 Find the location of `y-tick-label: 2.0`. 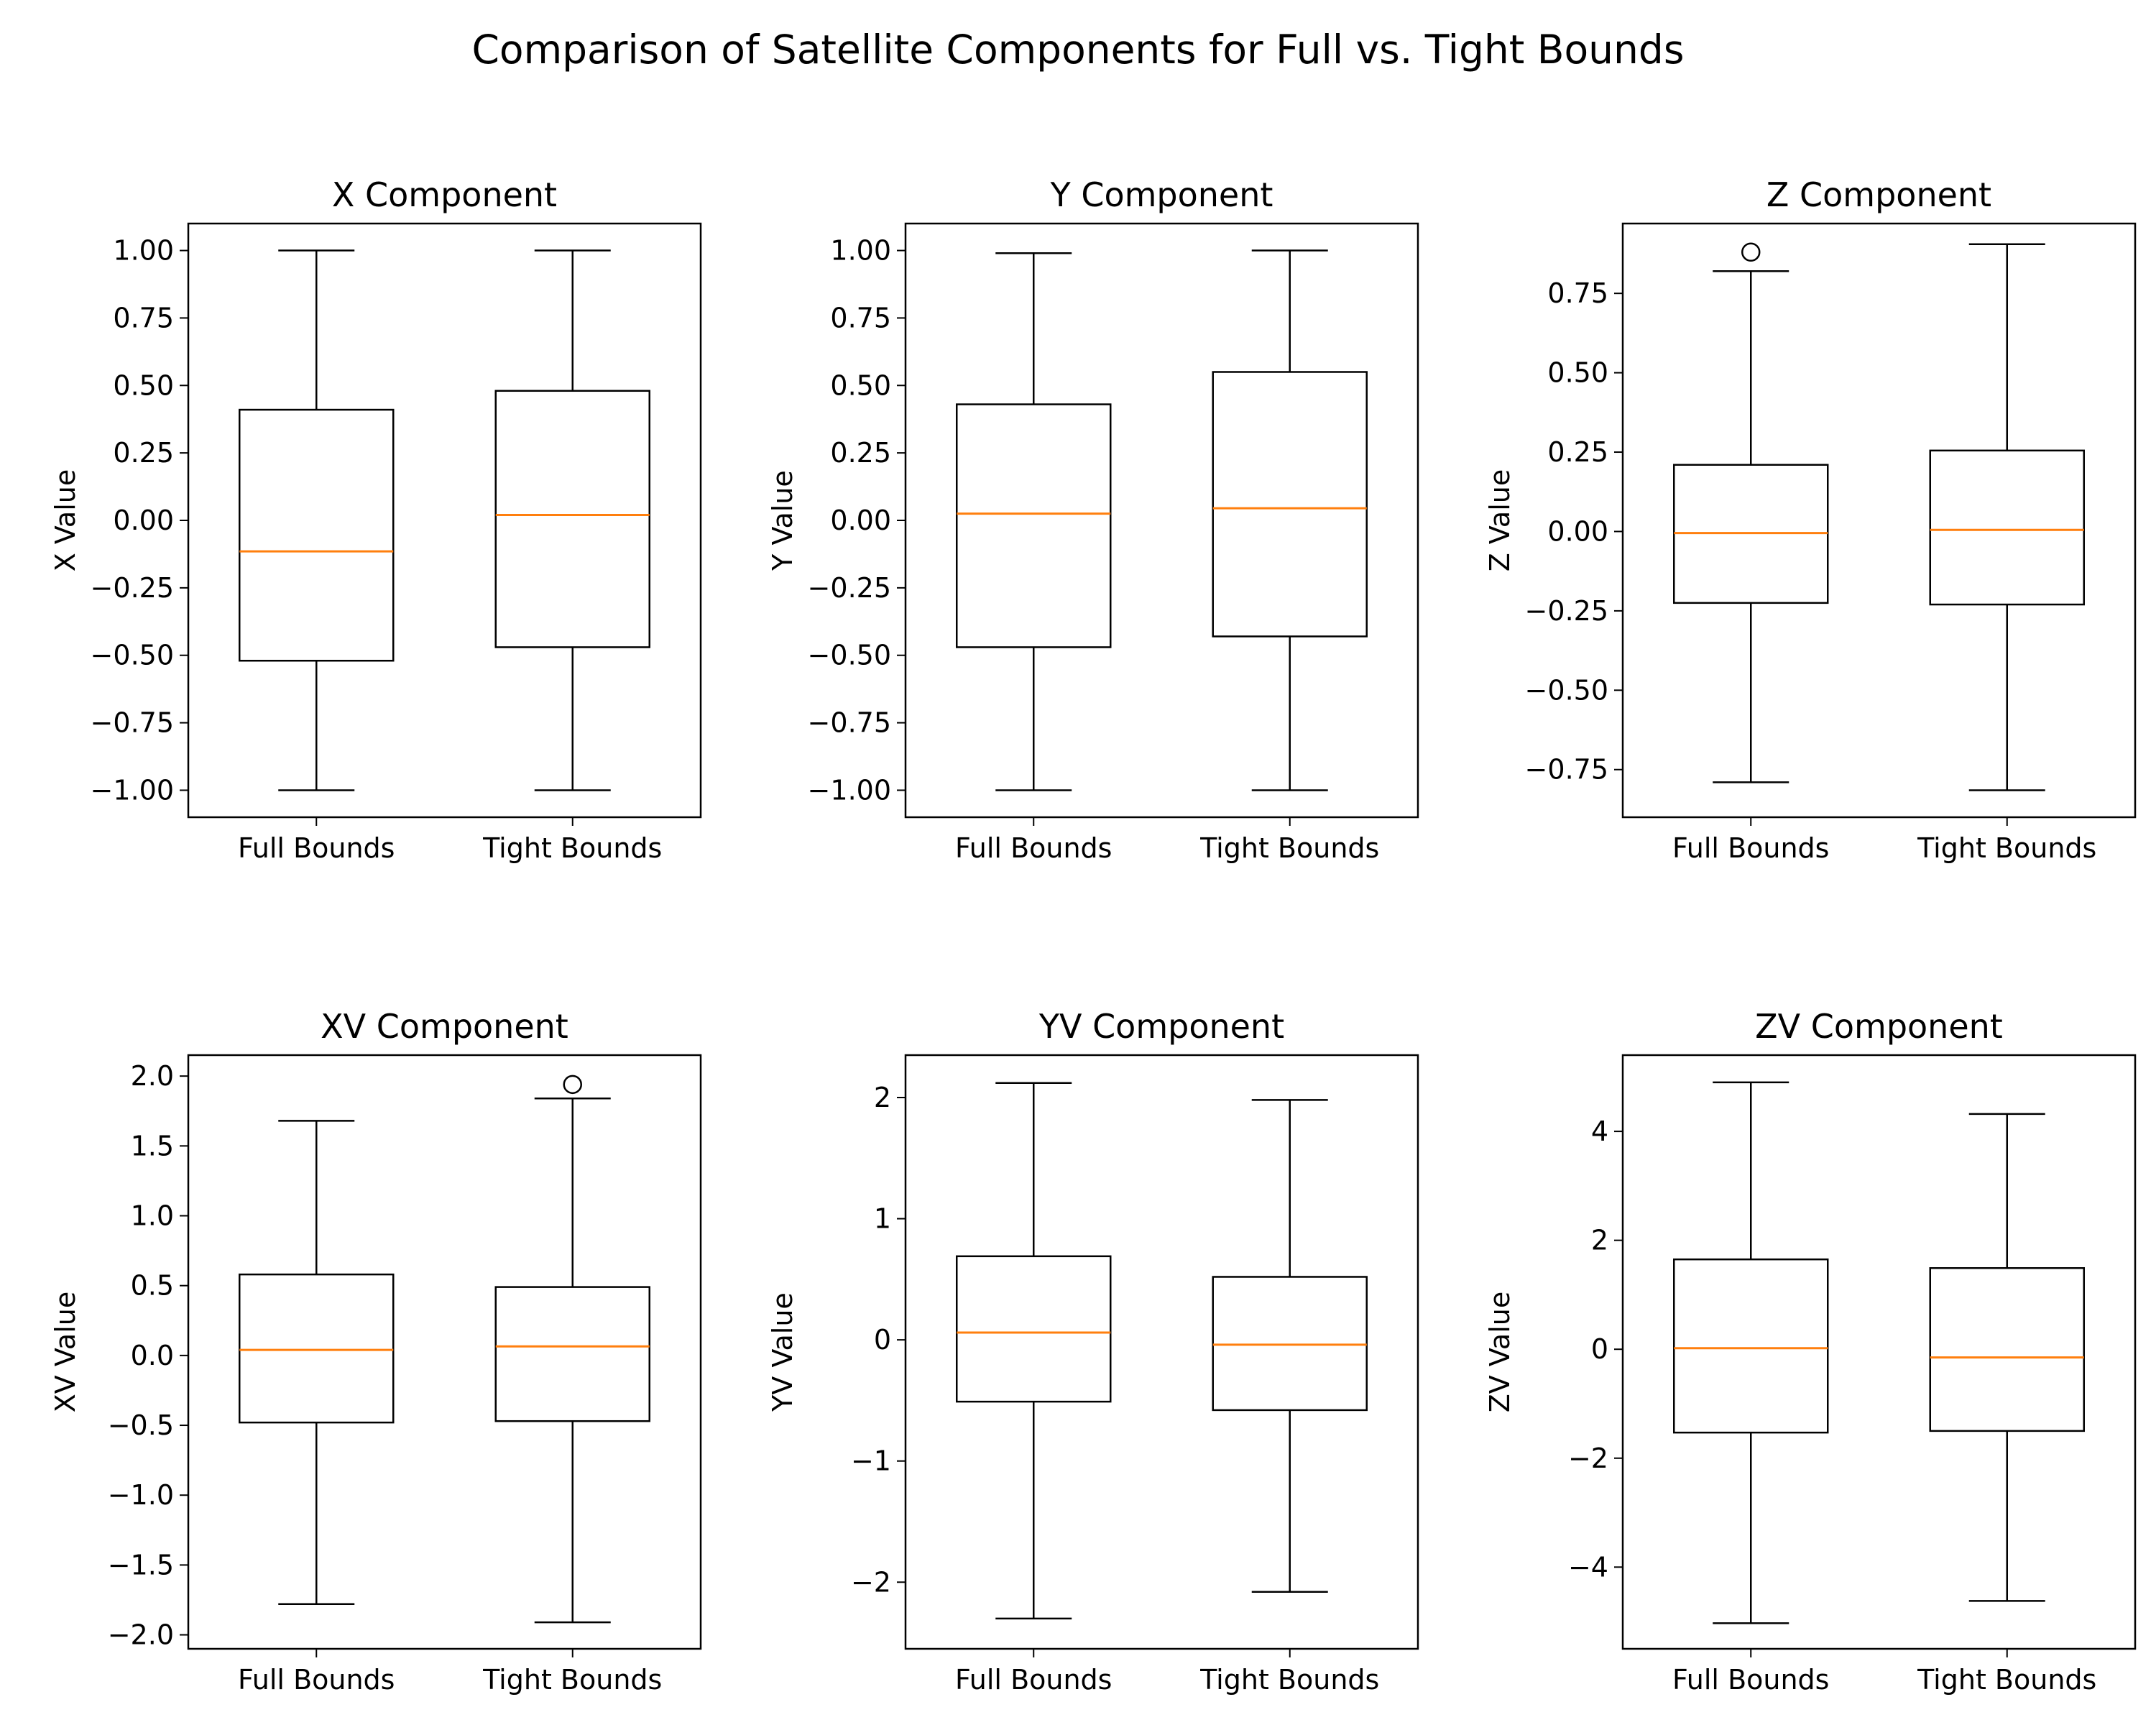

y-tick-label: 2.0 is located at coordinates (152, 1076).